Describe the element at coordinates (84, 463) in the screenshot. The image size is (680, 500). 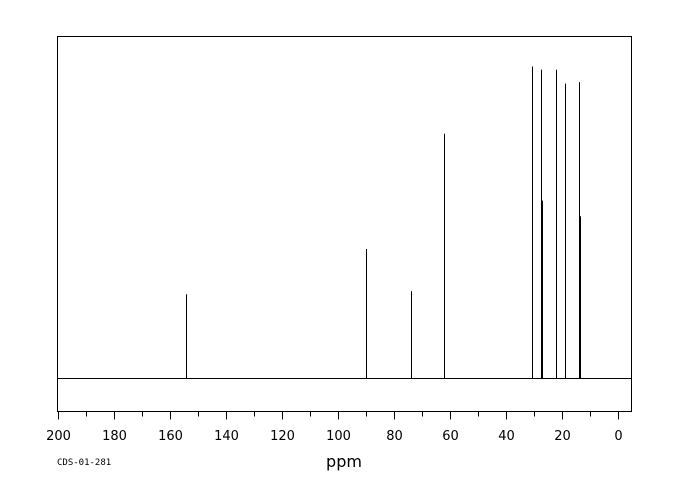
I see `spectrum-code-label: CDS-01-281` at that location.